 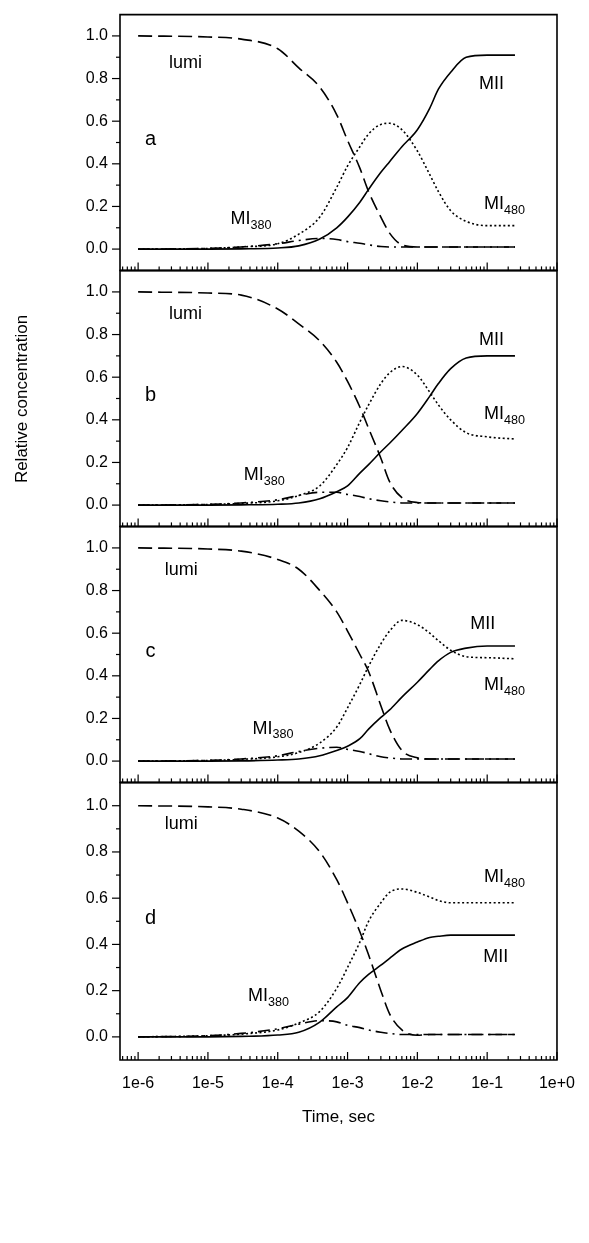 What do you see at coordinates (347, 1082) in the screenshot?
I see `x-tick-label: 1e-3` at bounding box center [347, 1082].